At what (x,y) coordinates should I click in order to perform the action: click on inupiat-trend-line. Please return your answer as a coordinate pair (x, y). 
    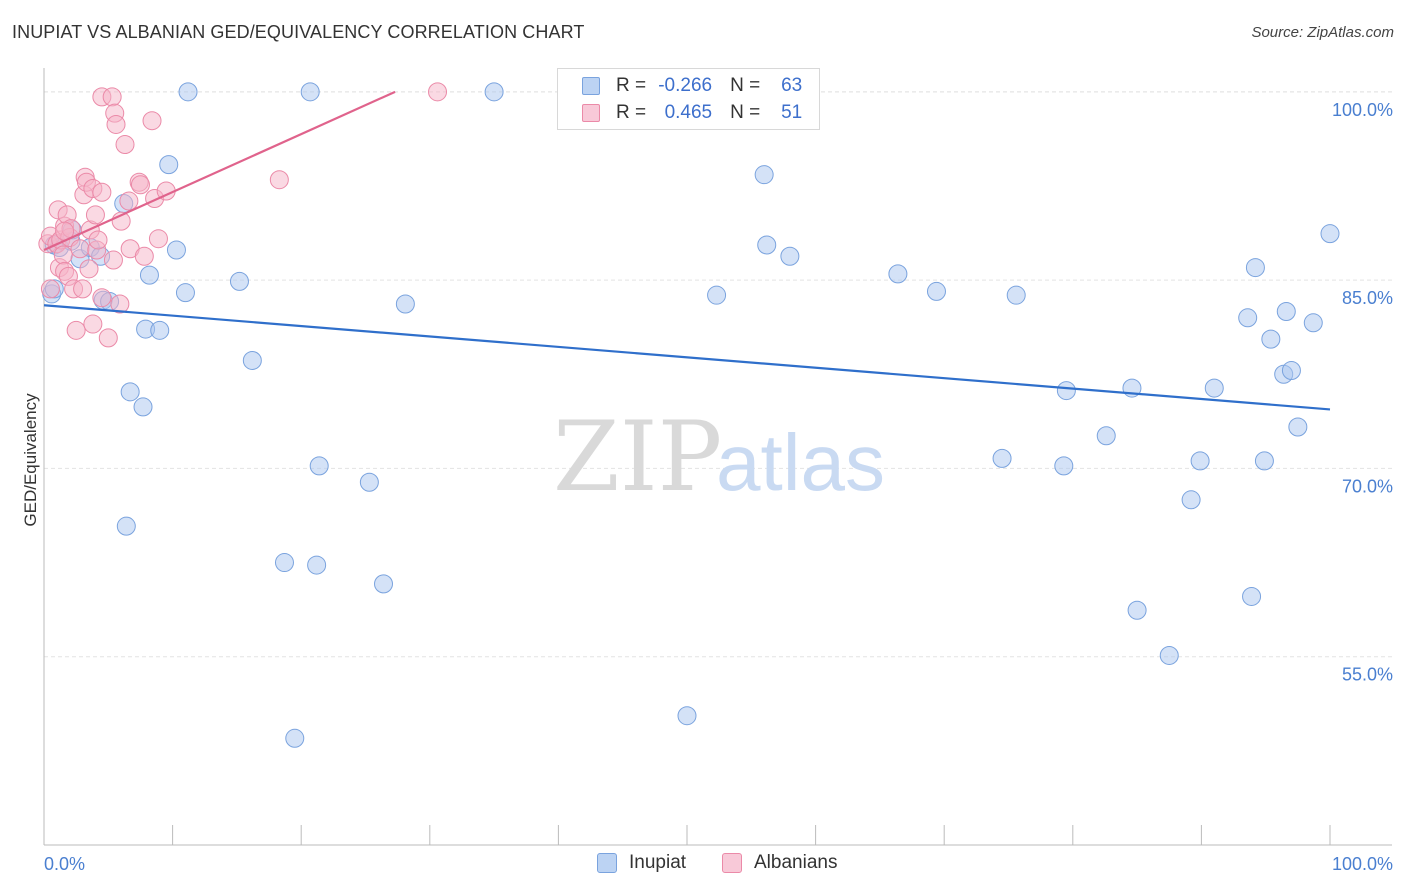
    Looking at the image, I should click on (687, 357).